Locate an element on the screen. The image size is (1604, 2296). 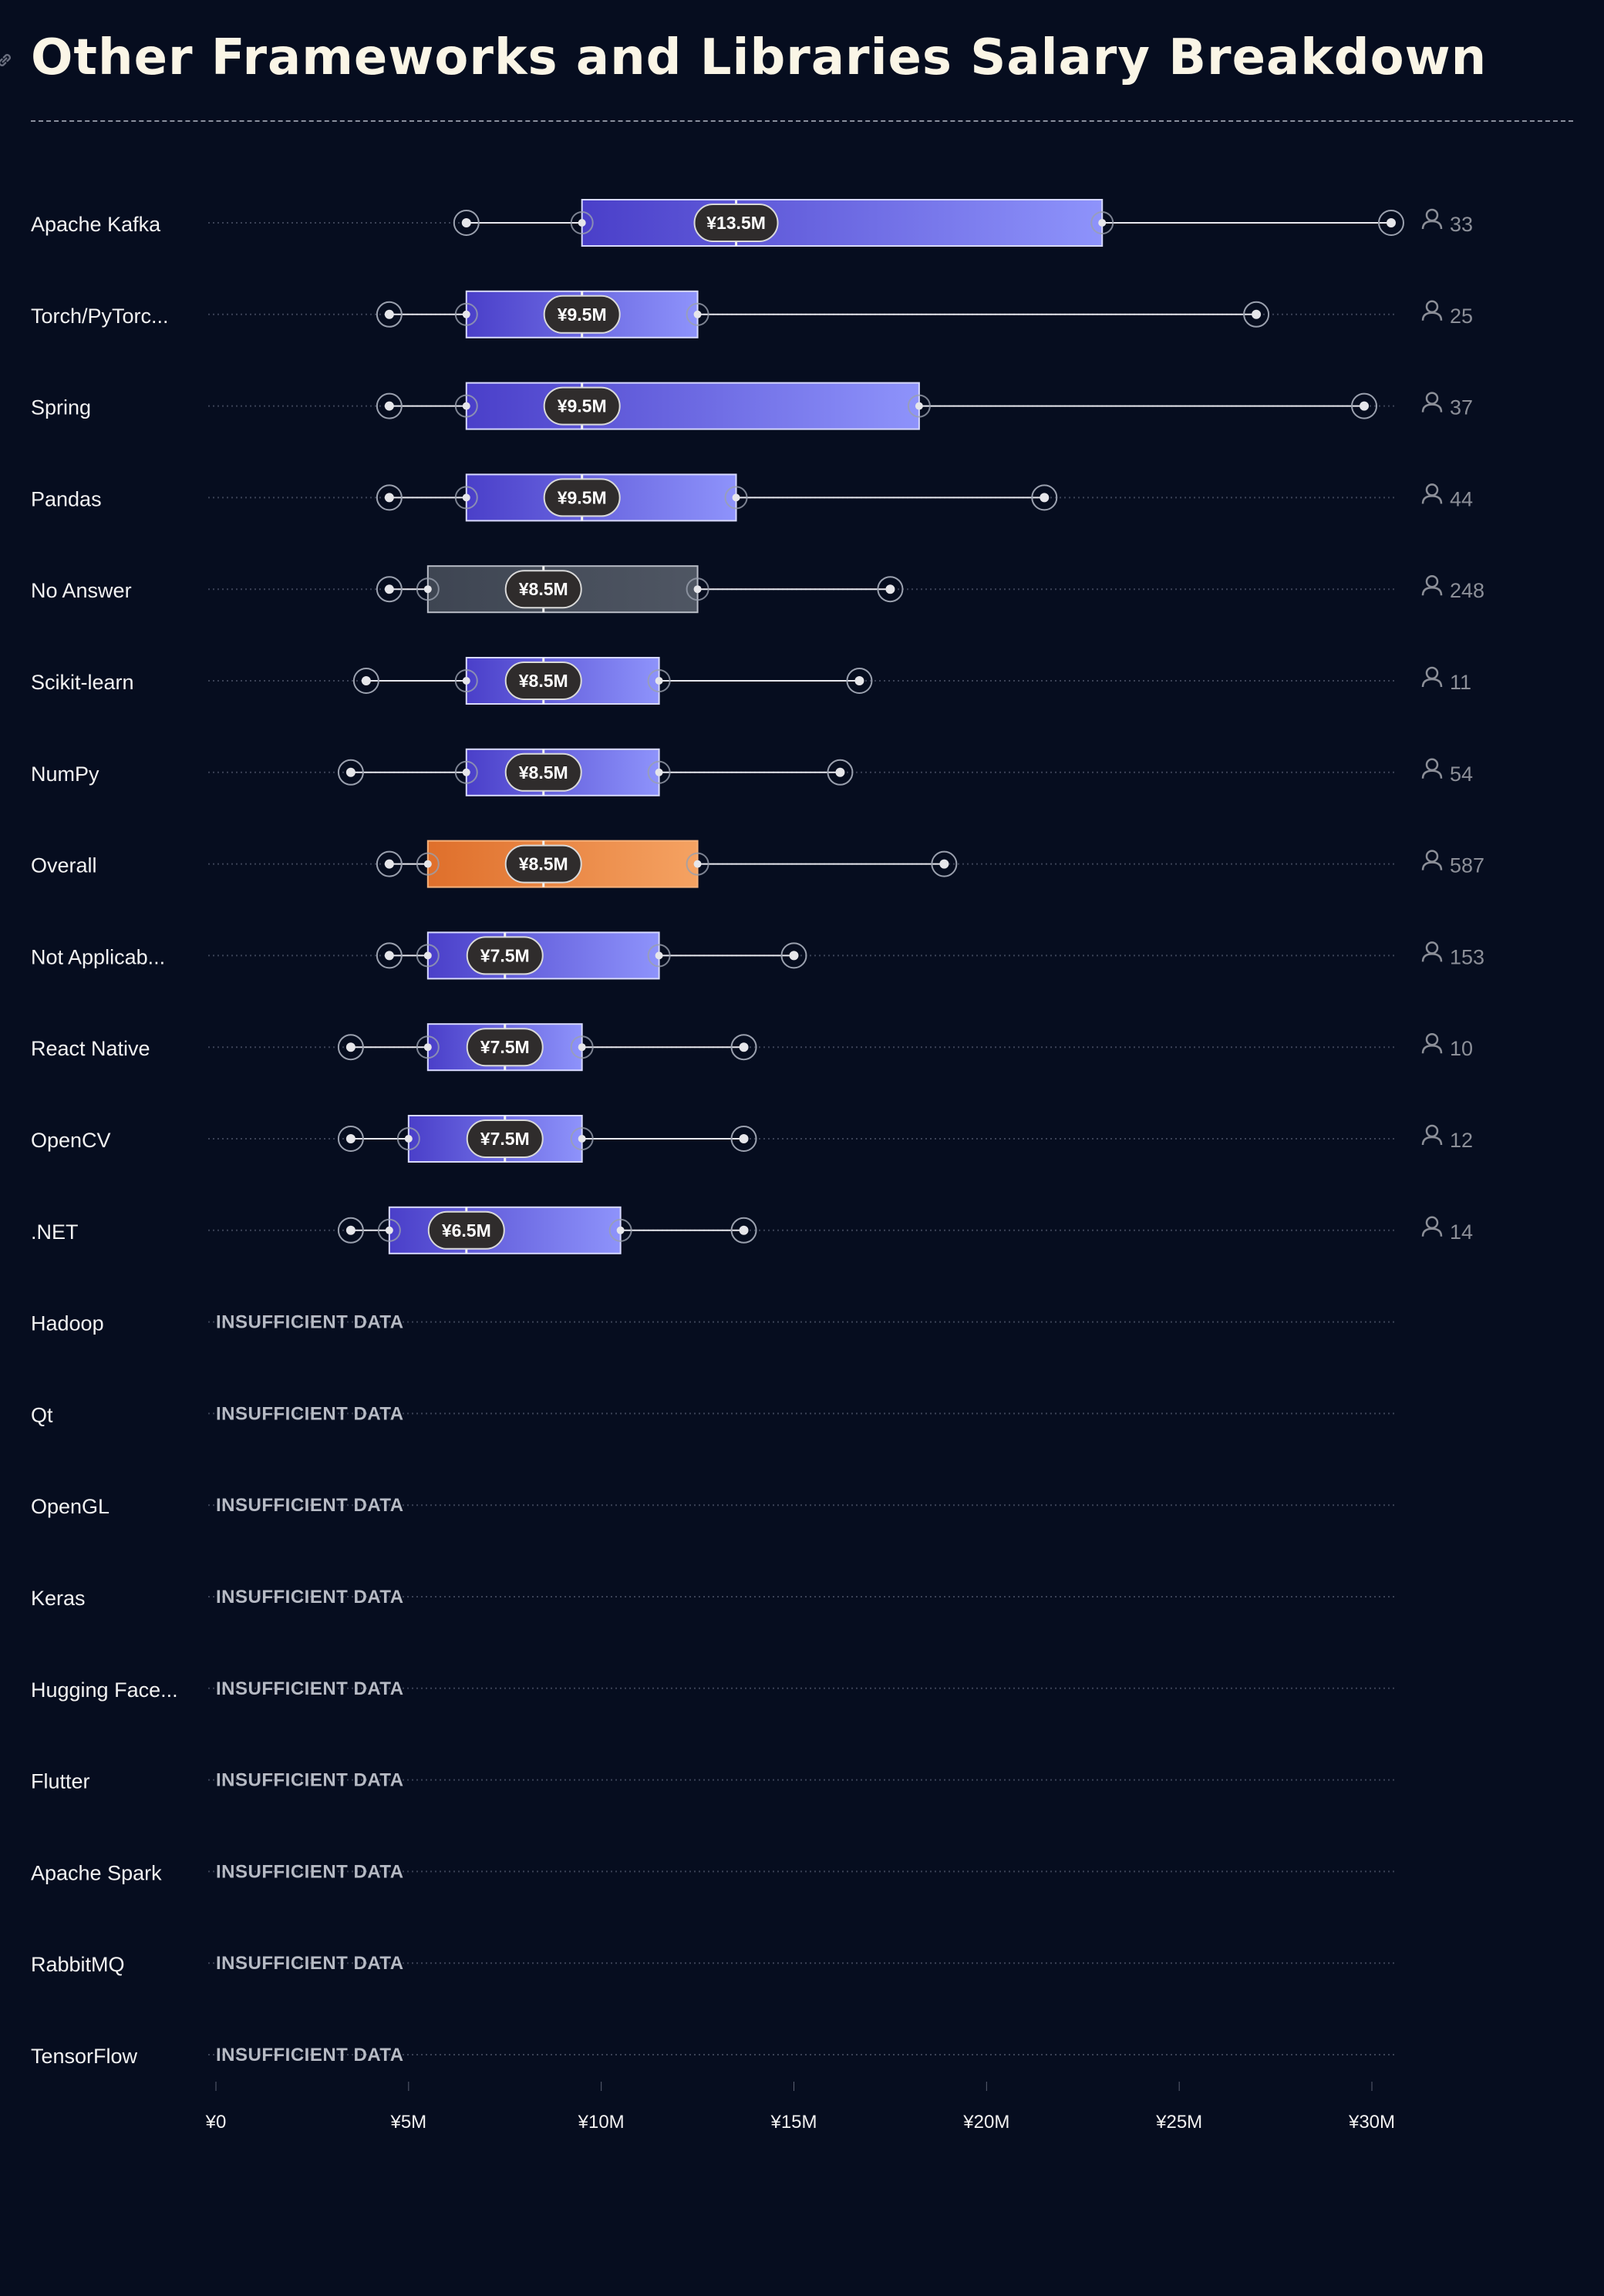
chart-row-scikit-learn: Scikit-learn ¥8.5M 11 is located at coordinates (751, 681).